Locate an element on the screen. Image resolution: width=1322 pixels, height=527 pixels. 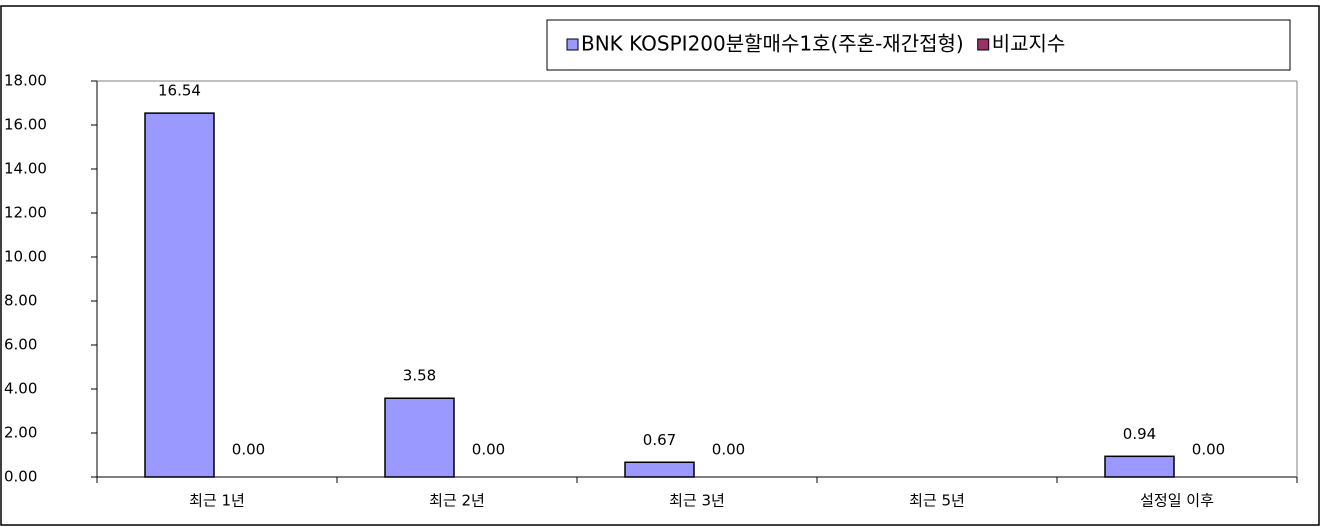
data-label: 16.54 is located at coordinates (179, 91).